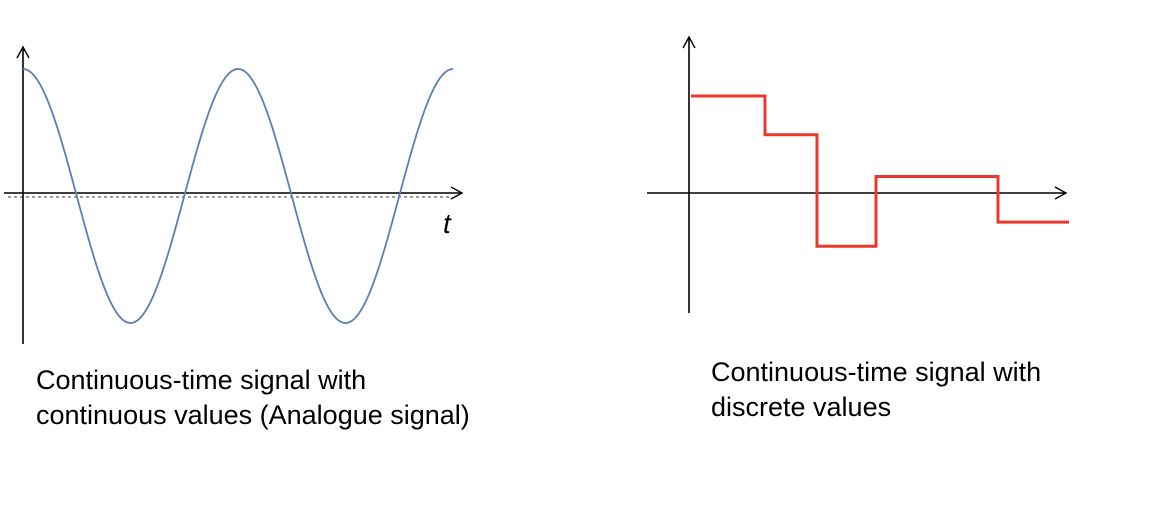 The height and width of the screenshot is (524, 1158). I want to click on time-axis-label: t, so click(447, 223).